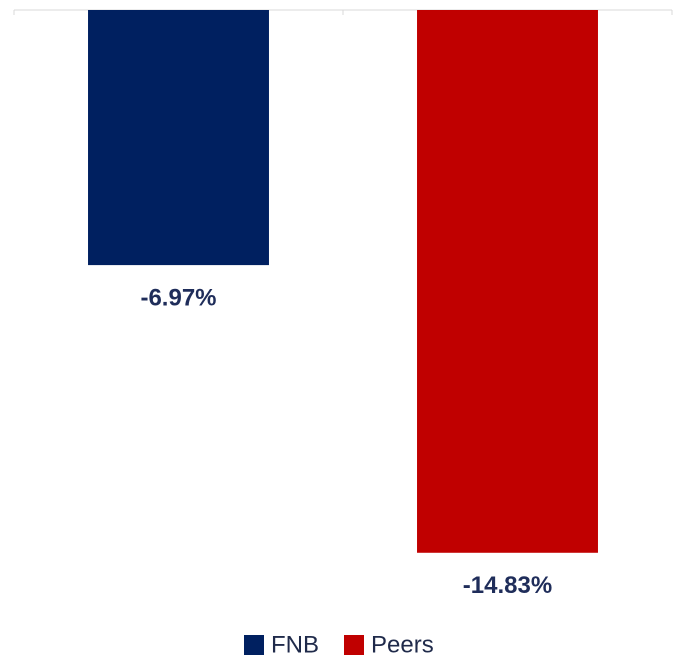 This screenshot has height=661, width=673. What do you see at coordinates (295, 644) in the screenshot?
I see `legend-label: FNB` at bounding box center [295, 644].